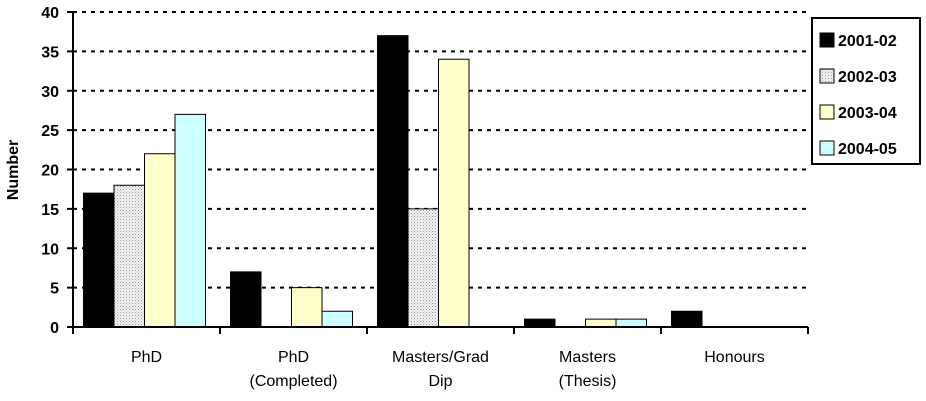 The image size is (926, 401). I want to click on legend: 2001-02 2002-03 2003-04 2004-05, so click(866, 91).